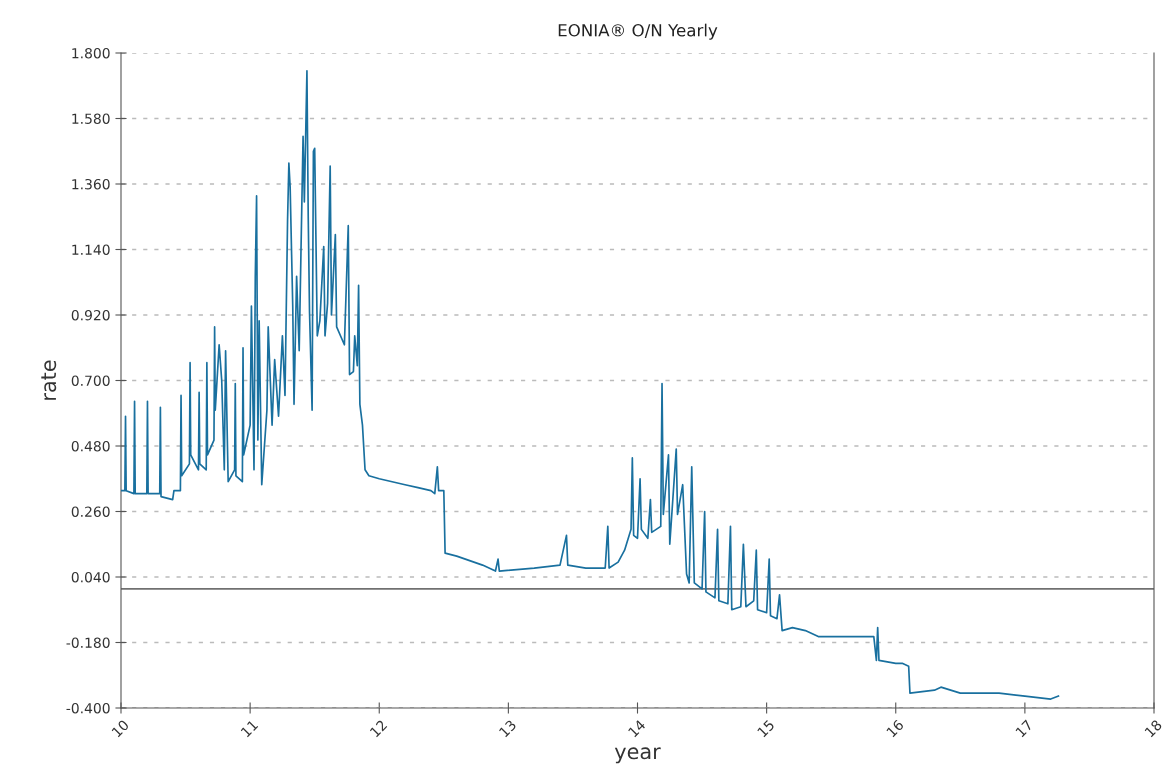 The height and width of the screenshot is (783, 1170). What do you see at coordinates (638, 31) in the screenshot?
I see `chart-title: EONIA® O/N Yearly` at bounding box center [638, 31].